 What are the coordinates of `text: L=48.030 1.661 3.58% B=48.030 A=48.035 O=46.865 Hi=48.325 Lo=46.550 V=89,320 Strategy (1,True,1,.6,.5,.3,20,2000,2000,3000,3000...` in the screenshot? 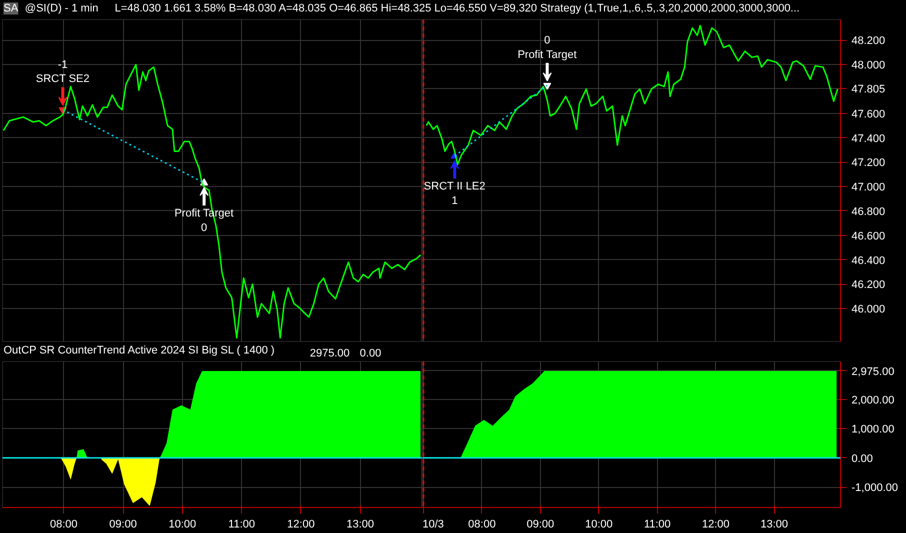 It's located at (457, 8).